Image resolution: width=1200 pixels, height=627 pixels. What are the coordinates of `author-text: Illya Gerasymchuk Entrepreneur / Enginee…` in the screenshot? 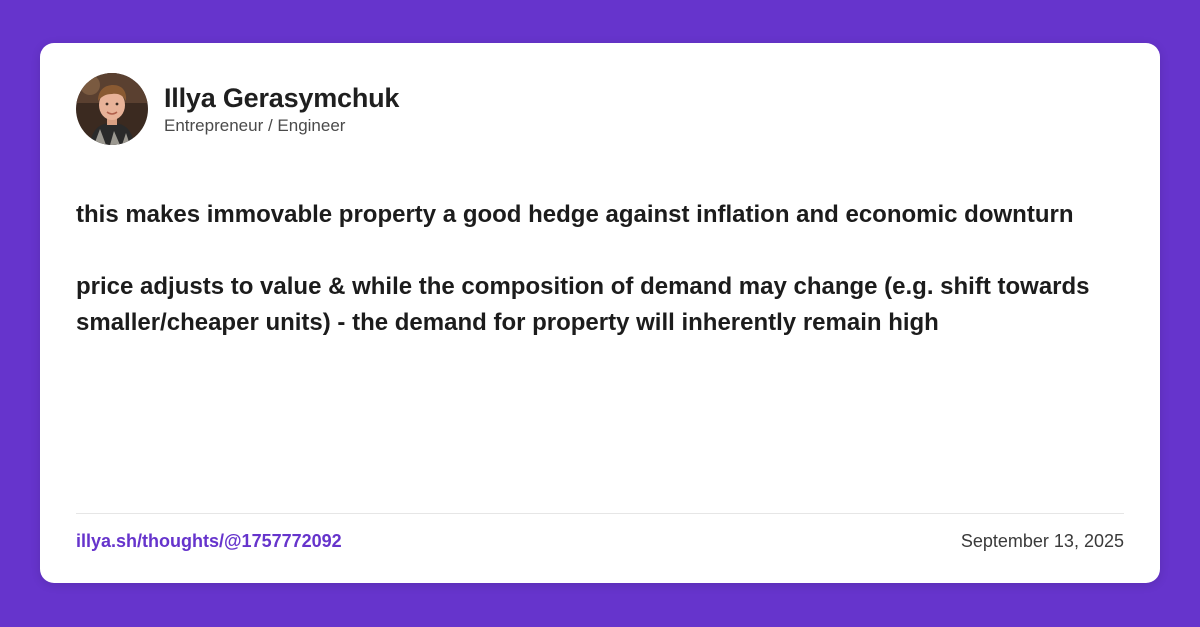 It's located at (281, 109).